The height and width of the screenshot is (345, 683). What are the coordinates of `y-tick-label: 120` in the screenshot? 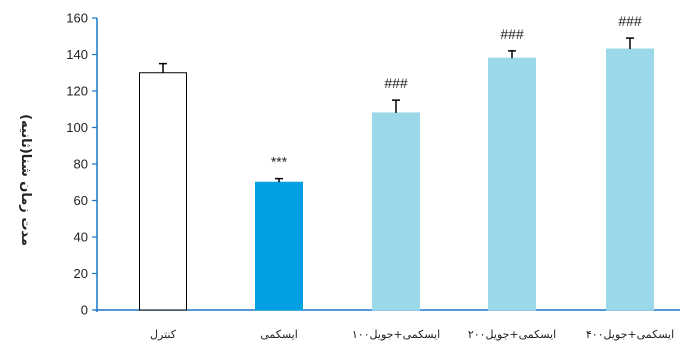 It's located at (77, 91).